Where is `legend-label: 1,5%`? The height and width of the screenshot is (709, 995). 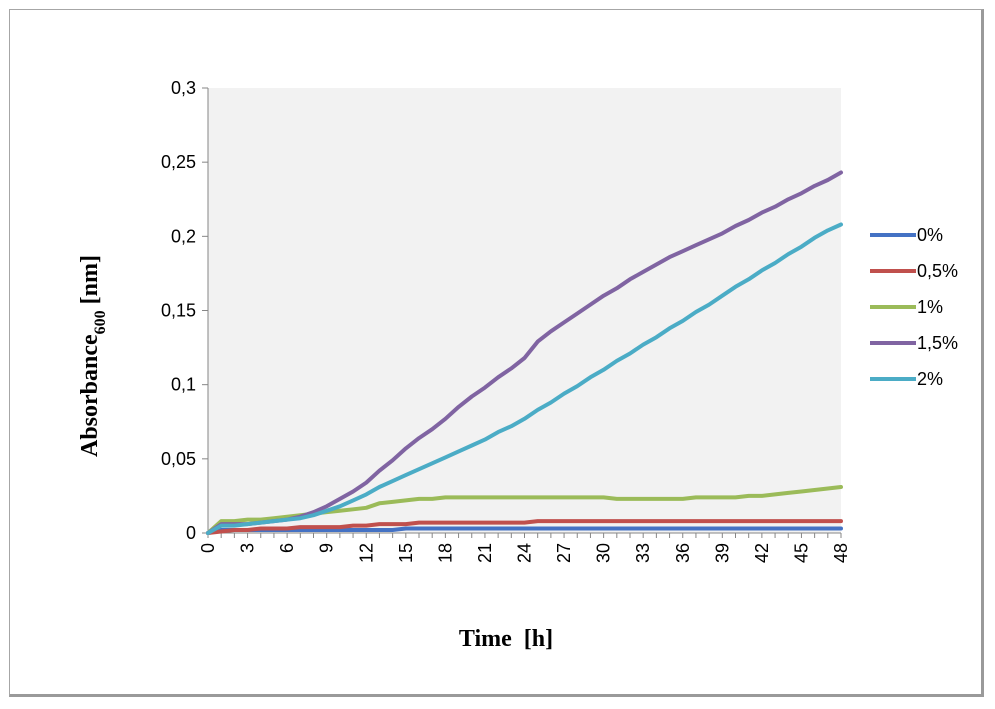
legend-label: 1,5% is located at coordinates (937, 343).